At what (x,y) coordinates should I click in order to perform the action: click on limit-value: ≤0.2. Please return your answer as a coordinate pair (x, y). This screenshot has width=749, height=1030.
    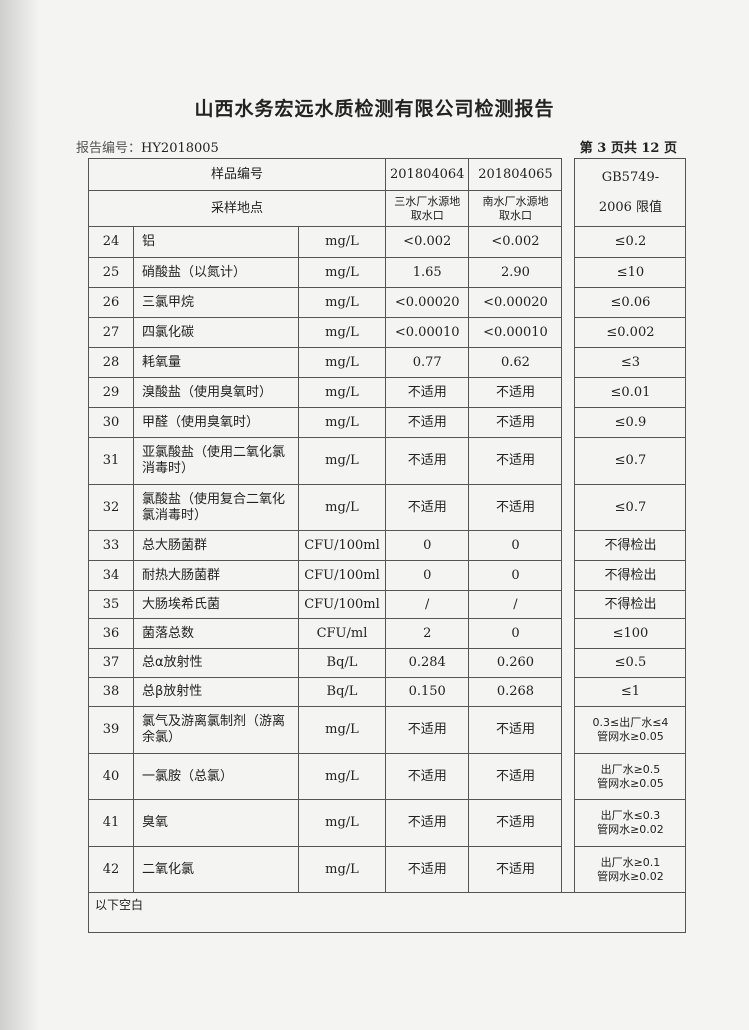
    Looking at the image, I should click on (630, 242).